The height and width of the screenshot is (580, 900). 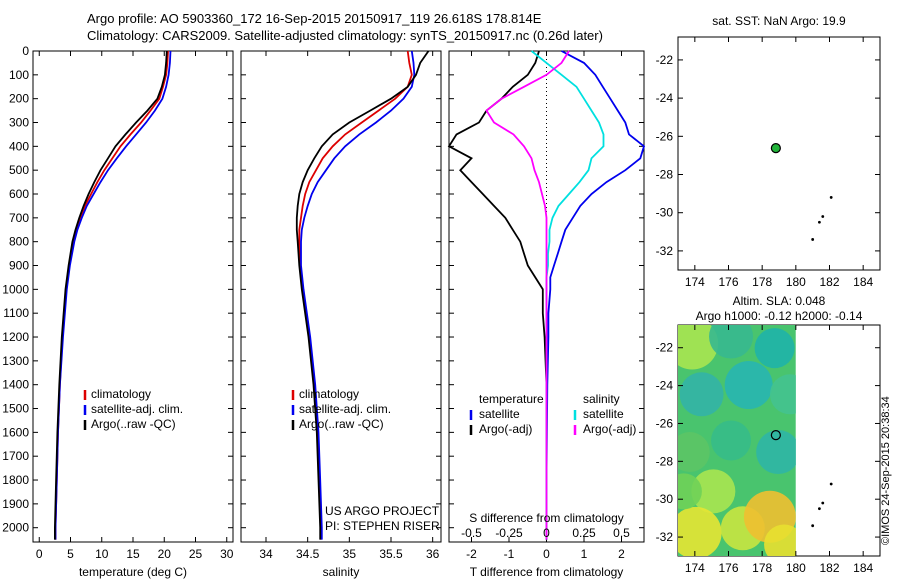 I want to click on x-tick-label-secondary: 0.5, so click(x=621, y=533).